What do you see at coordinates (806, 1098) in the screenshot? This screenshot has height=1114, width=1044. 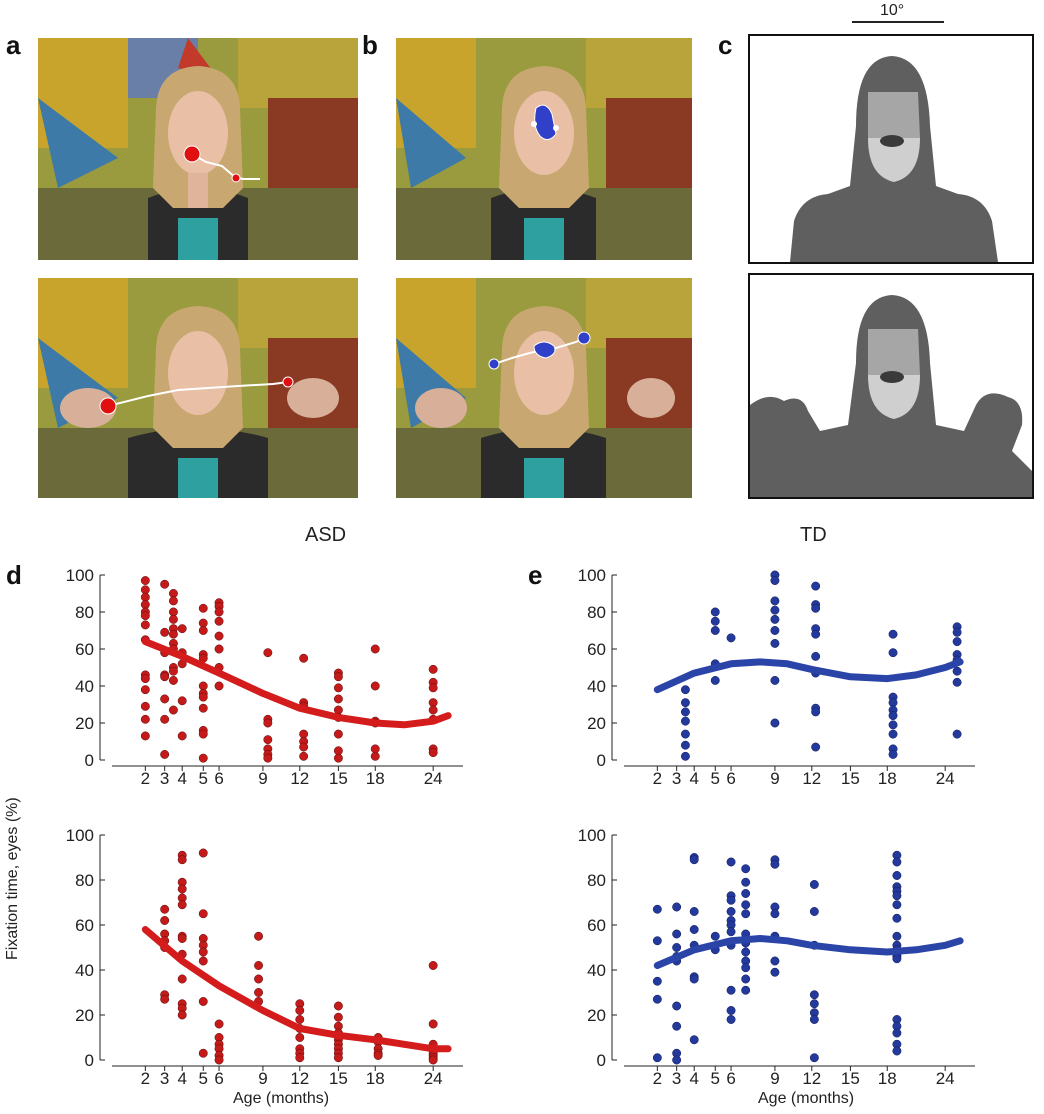 I see `x-axis-title-td: Age (months)` at bounding box center [806, 1098].